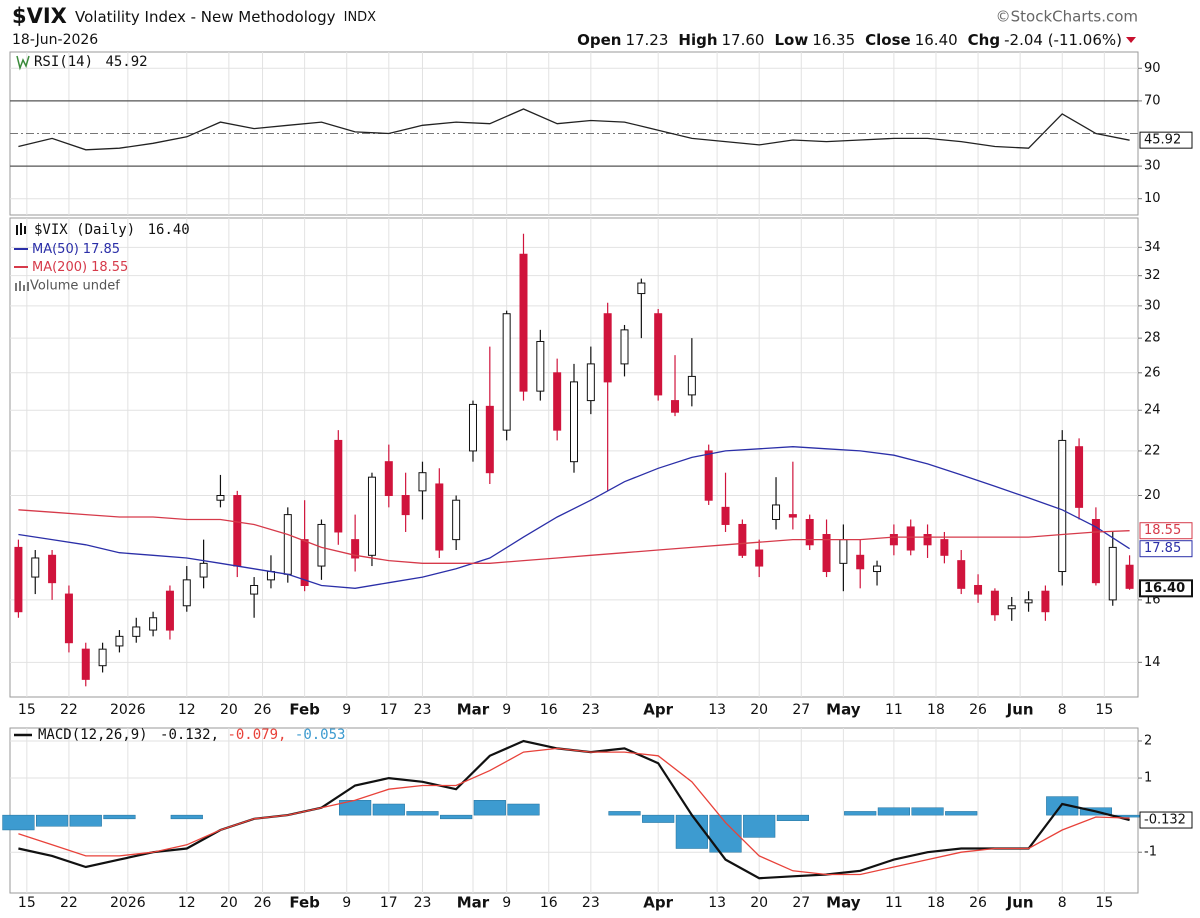  What do you see at coordinates (93, 735) in the screenshot?
I see `macd-name: MACD(12,26,9)` at bounding box center [93, 735].